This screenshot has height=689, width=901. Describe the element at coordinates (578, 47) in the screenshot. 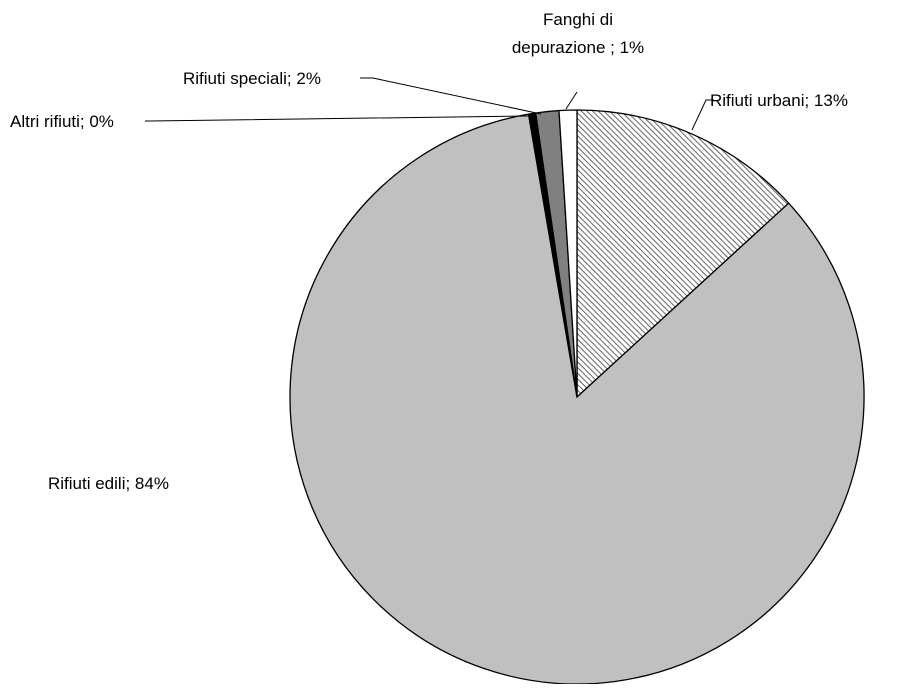

I see `label-fanghi-di-depurazione-line-2: depurazione ; 1%` at that location.